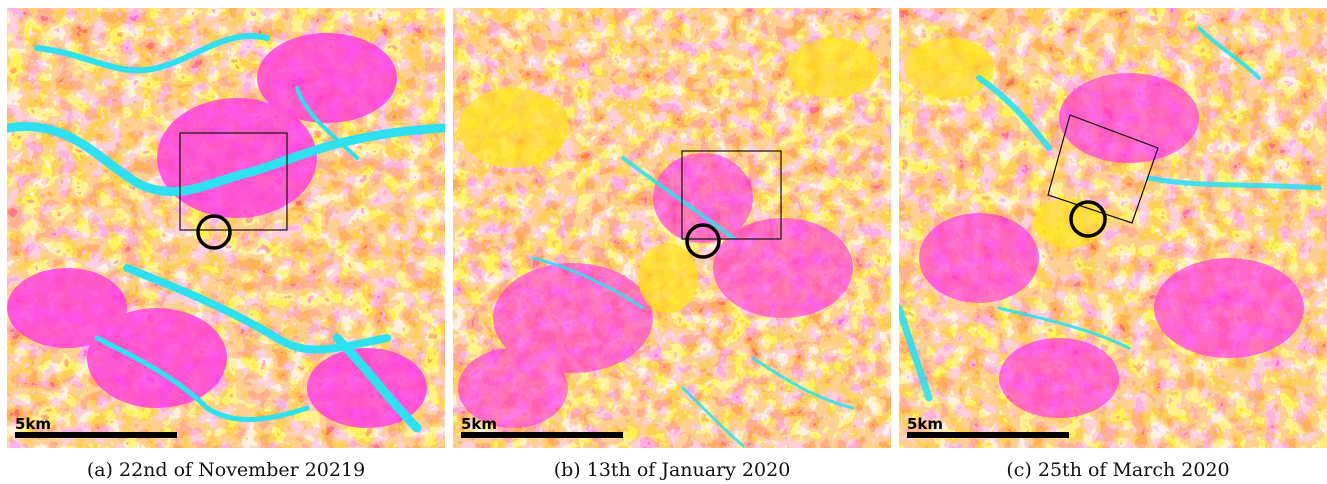  I want to click on target-circle-a, so click(214, 232).